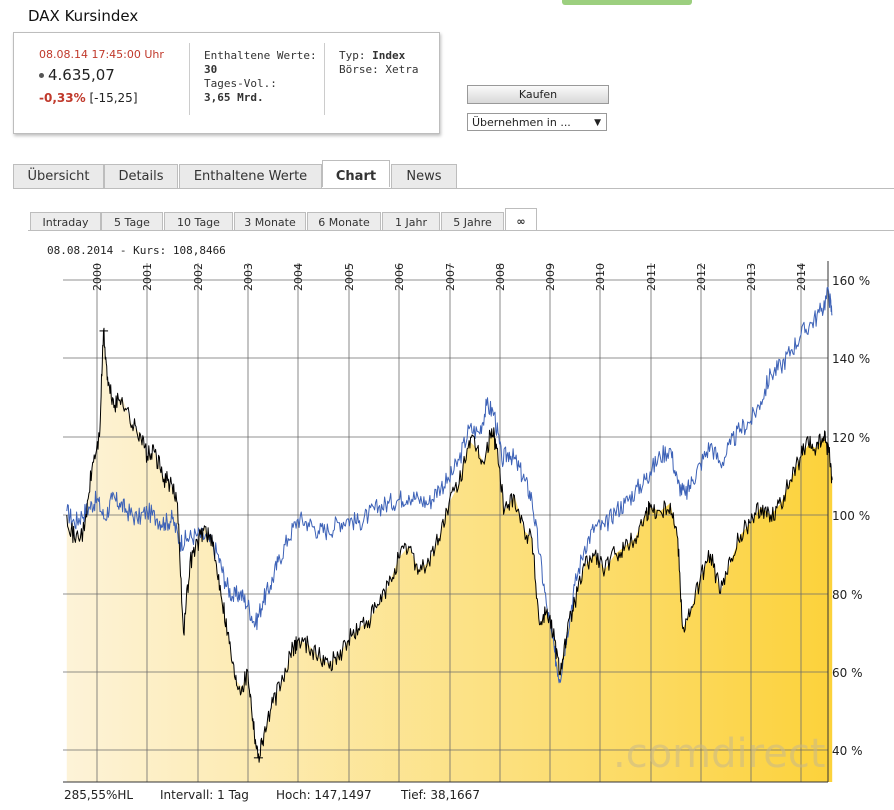 This screenshot has width=894, height=810. Describe the element at coordinates (141, 176) in the screenshot. I see `tab-details: Details` at that location.